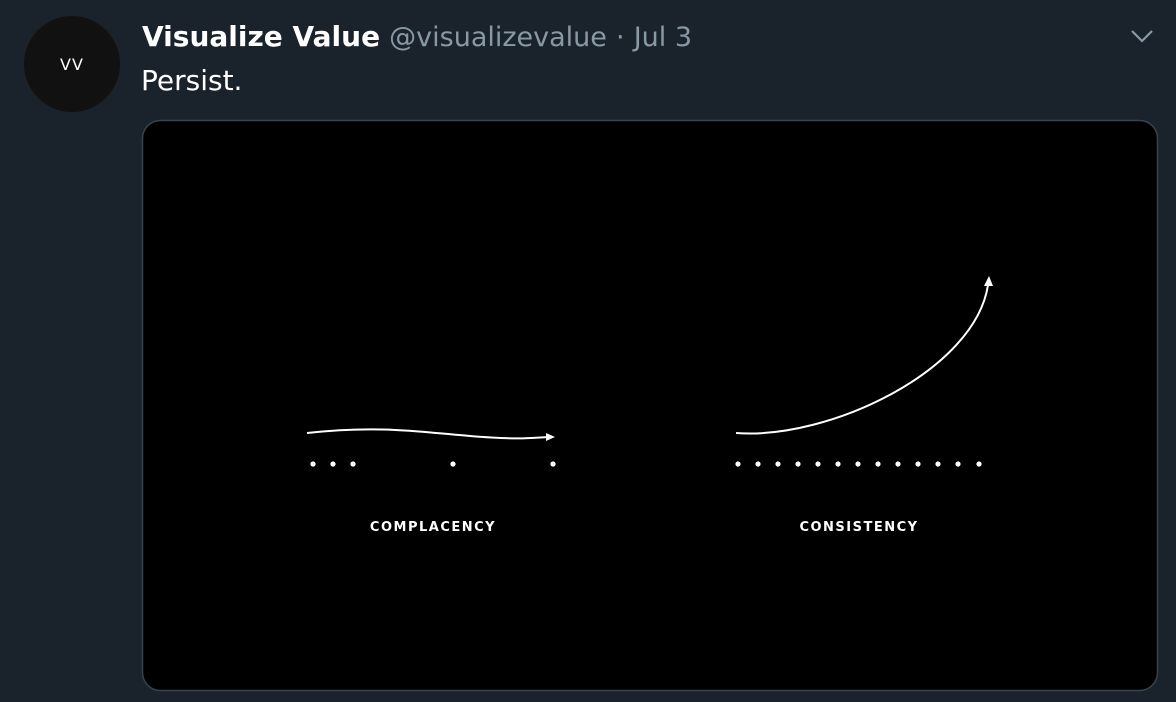 This screenshot has width=1176, height=702. What do you see at coordinates (862, 359) in the screenshot?
I see `growth-curve` at bounding box center [862, 359].